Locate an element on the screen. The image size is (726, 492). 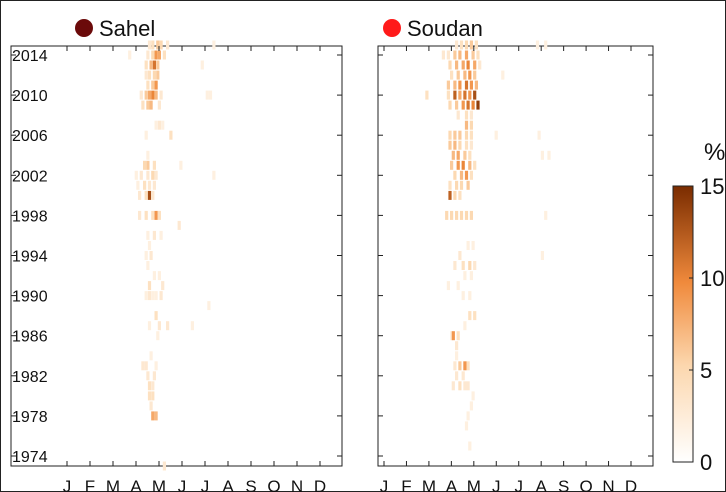
y-tick-label: 1990 is located at coordinates (30, 297).